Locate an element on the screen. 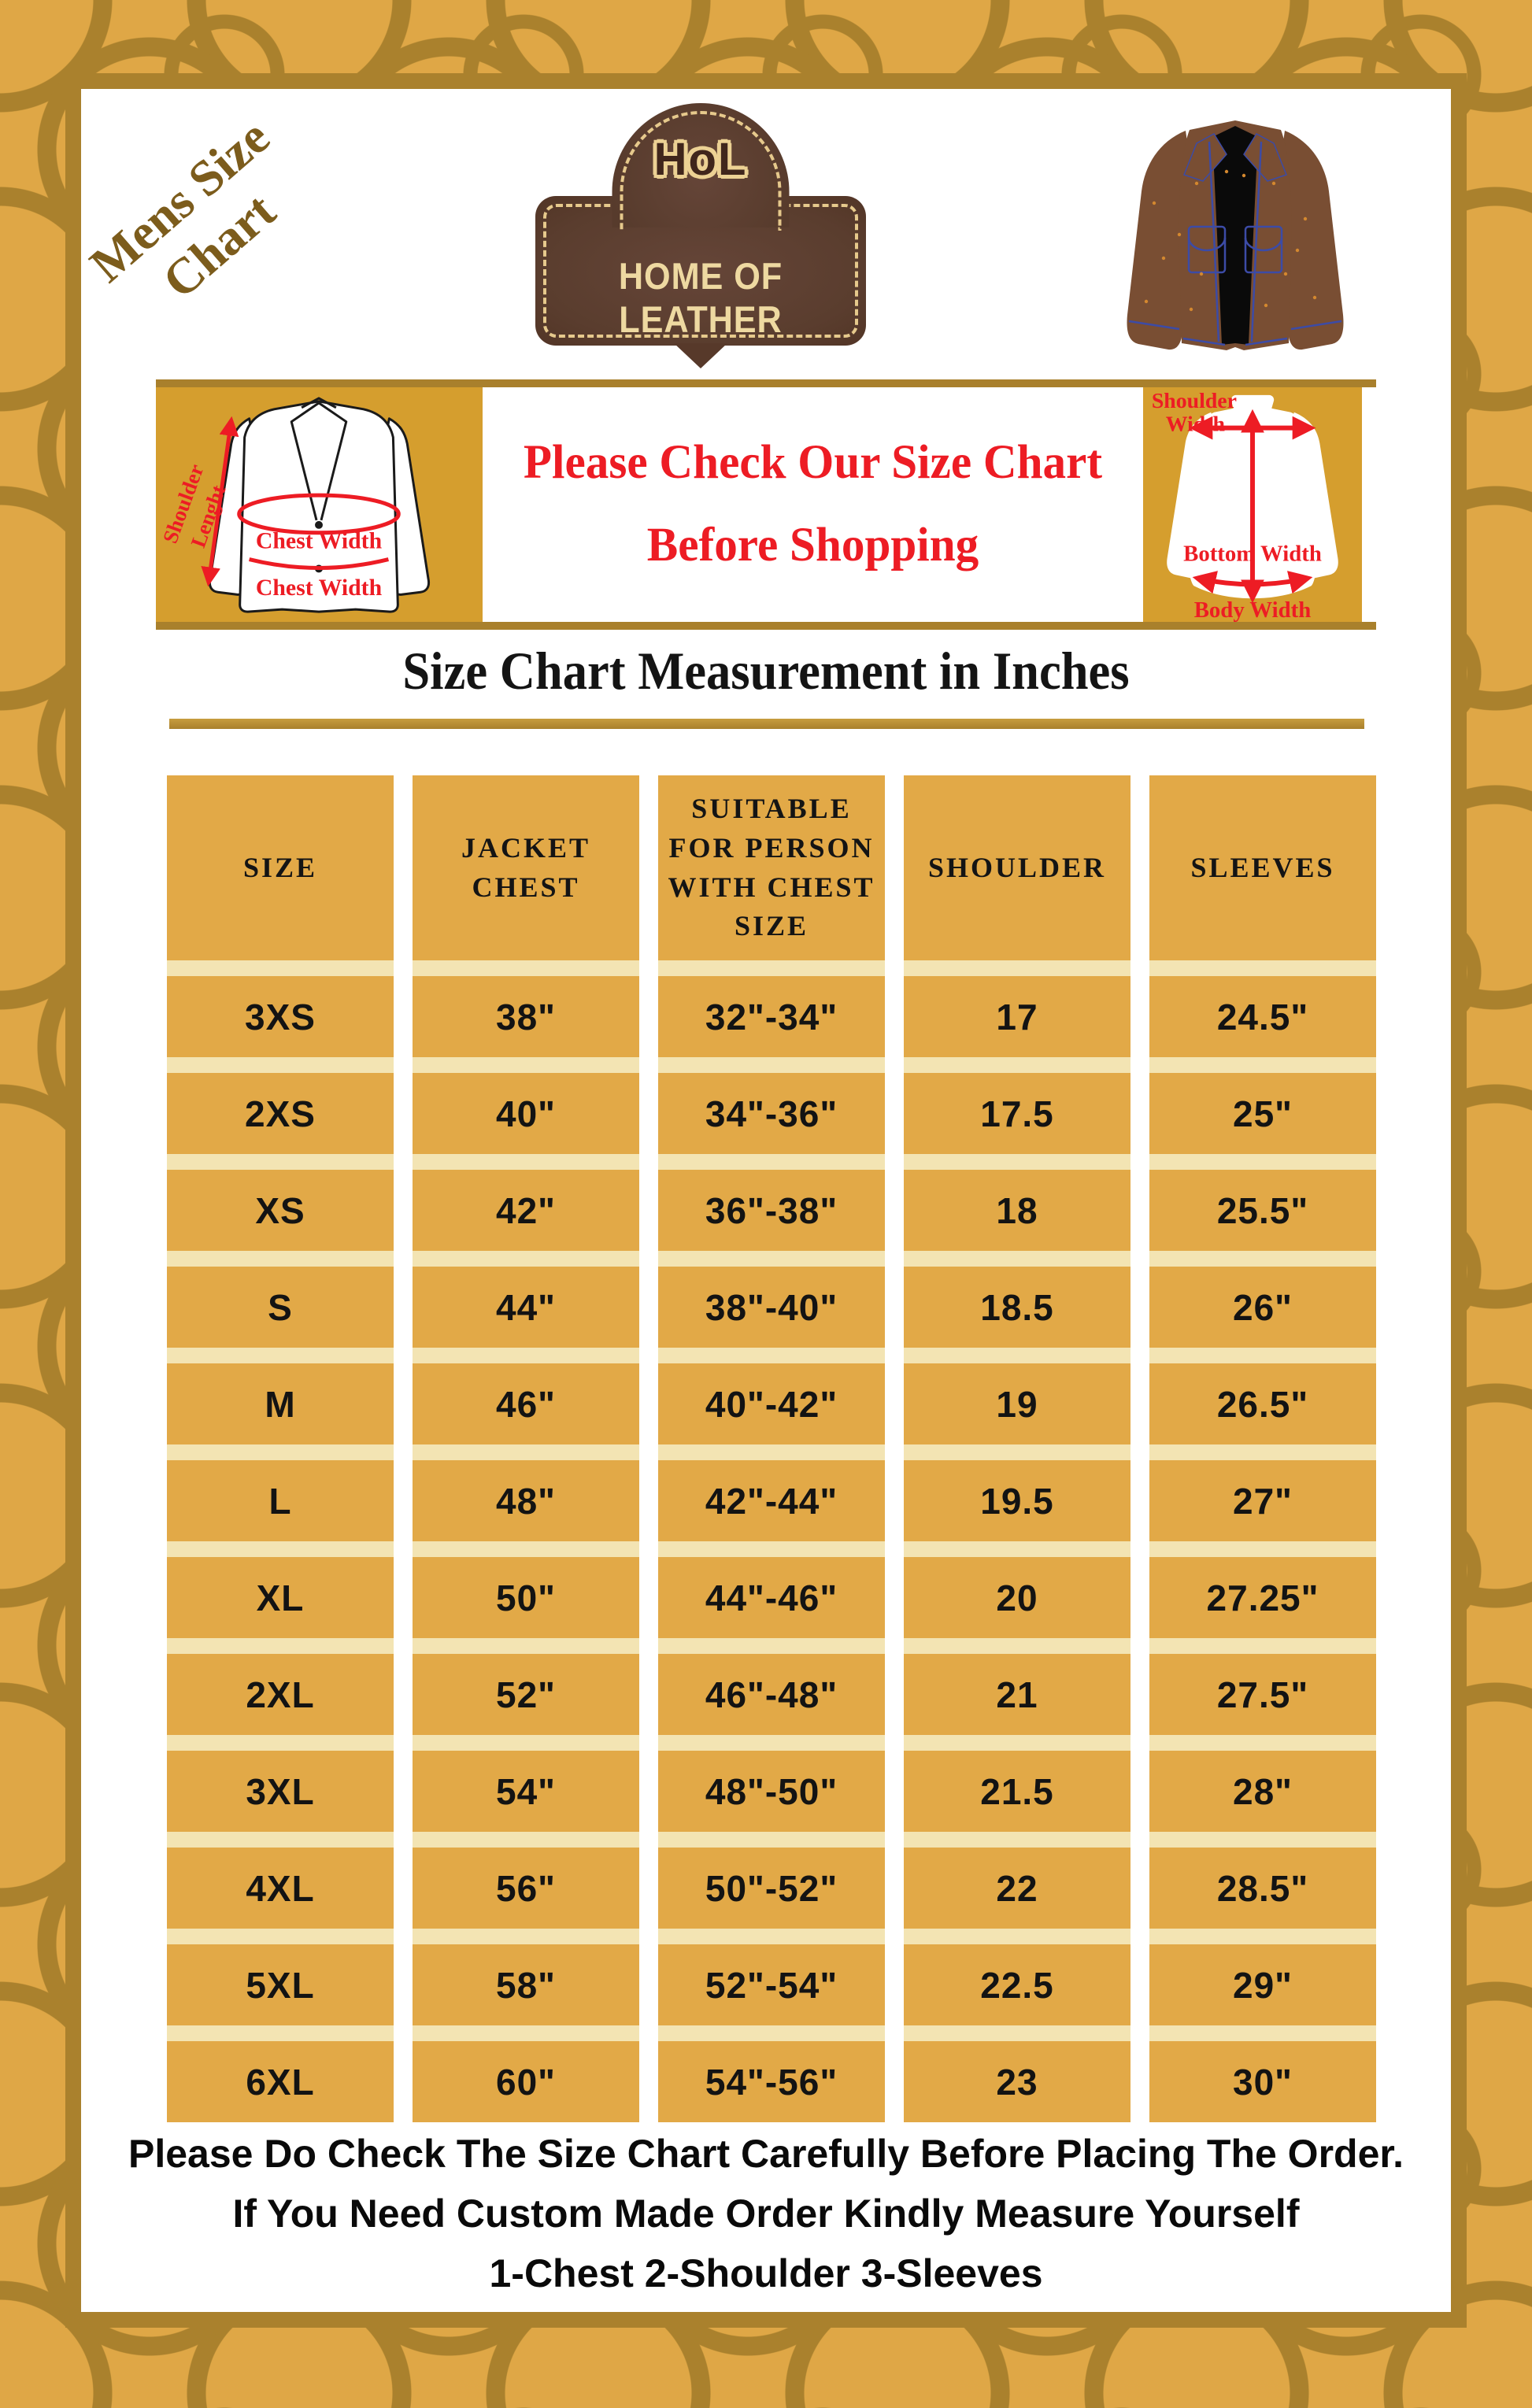  table-cell: 21.5 is located at coordinates (1017, 1791).